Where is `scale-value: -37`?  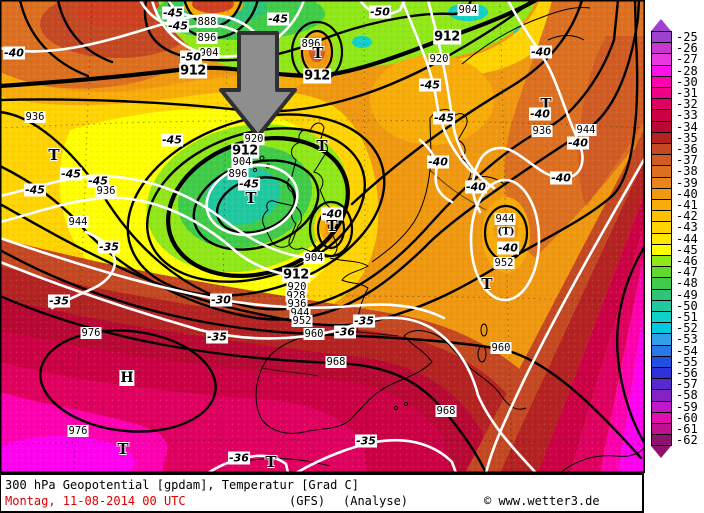 scale-value: -37 is located at coordinates (687, 160).